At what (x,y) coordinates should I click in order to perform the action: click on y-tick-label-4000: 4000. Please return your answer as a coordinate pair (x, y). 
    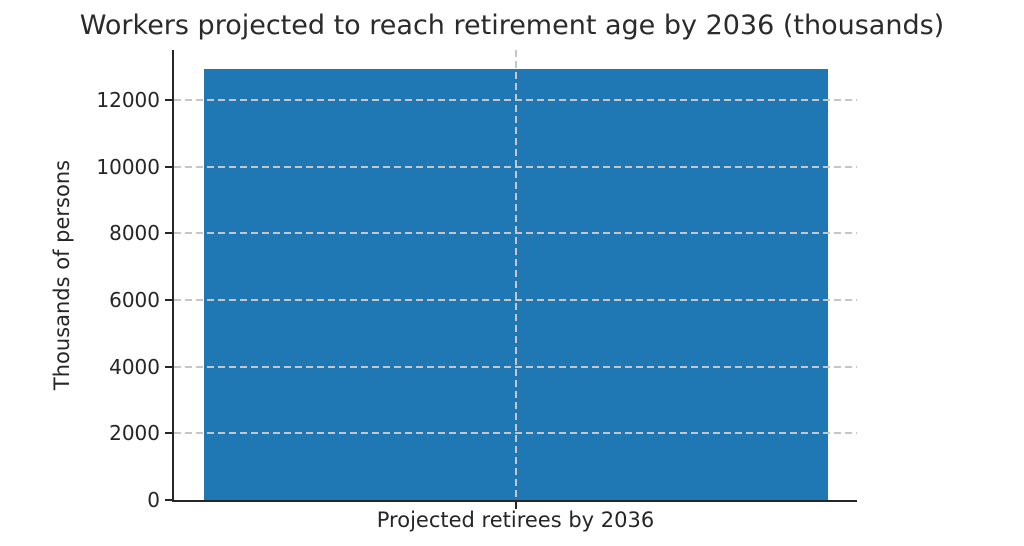
    Looking at the image, I should click on (134, 366).